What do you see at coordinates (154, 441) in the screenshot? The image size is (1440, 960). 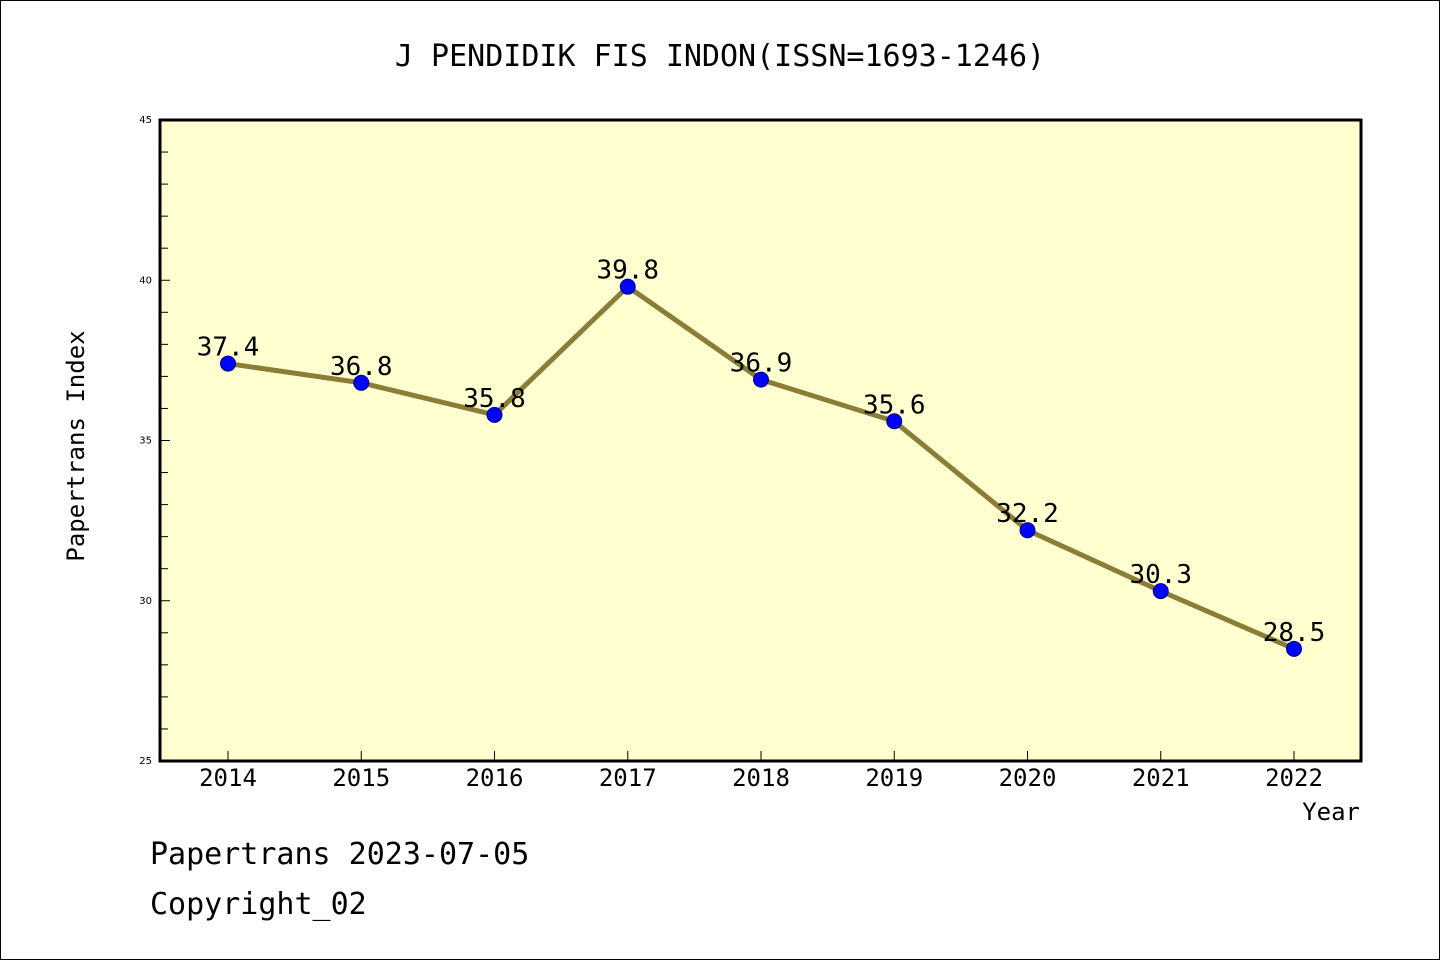 I see `y-axis: 25 30 35 40 45` at bounding box center [154, 441].